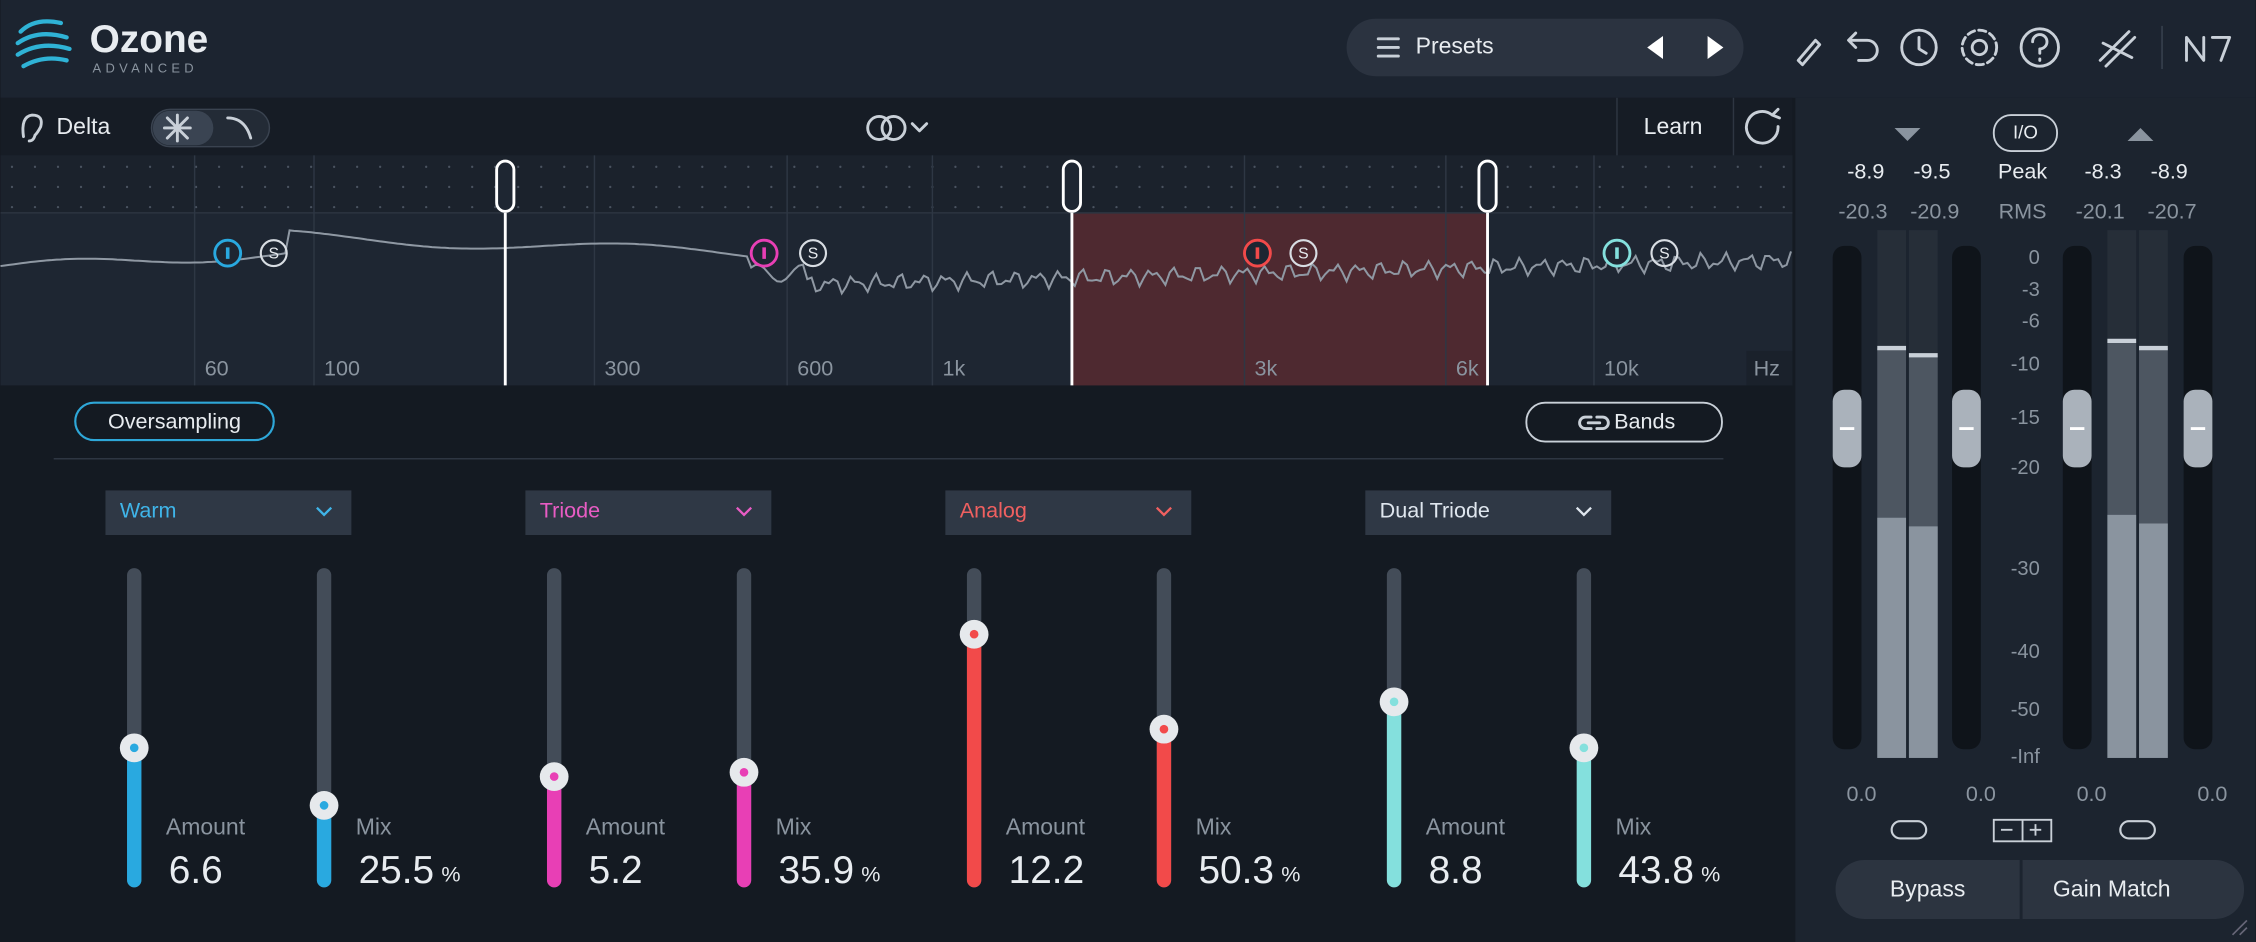 The image size is (2256, 942). Describe the element at coordinates (1455, 46) in the screenshot. I see `presets-label: Presets` at that location.